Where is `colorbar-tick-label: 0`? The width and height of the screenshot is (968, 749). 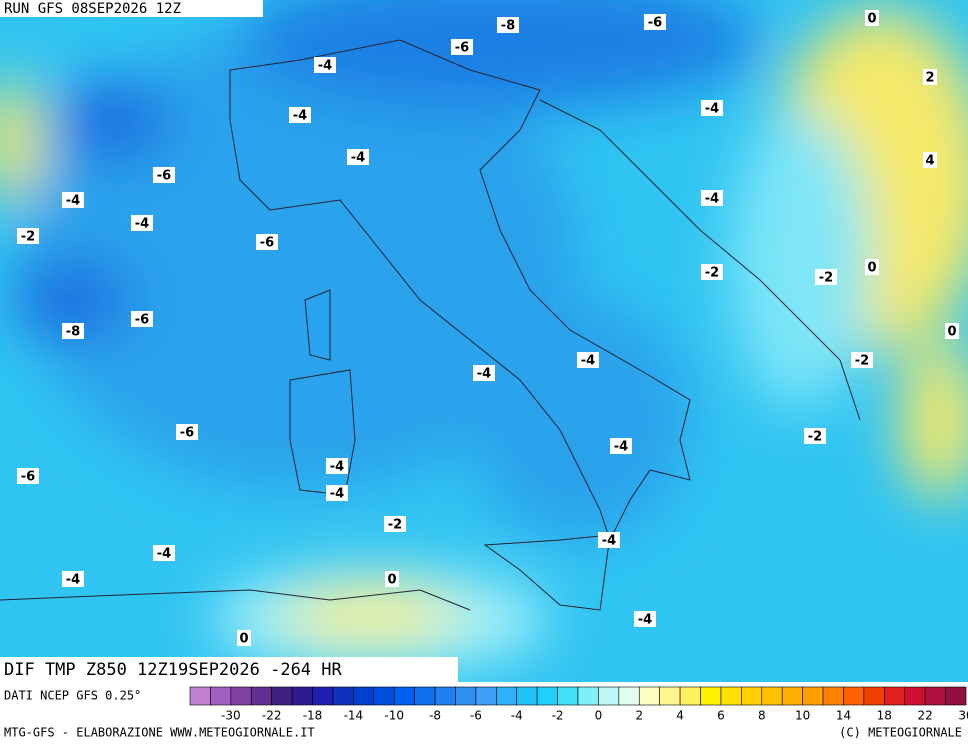
colorbar-tick-label: 0 is located at coordinates (599, 716).